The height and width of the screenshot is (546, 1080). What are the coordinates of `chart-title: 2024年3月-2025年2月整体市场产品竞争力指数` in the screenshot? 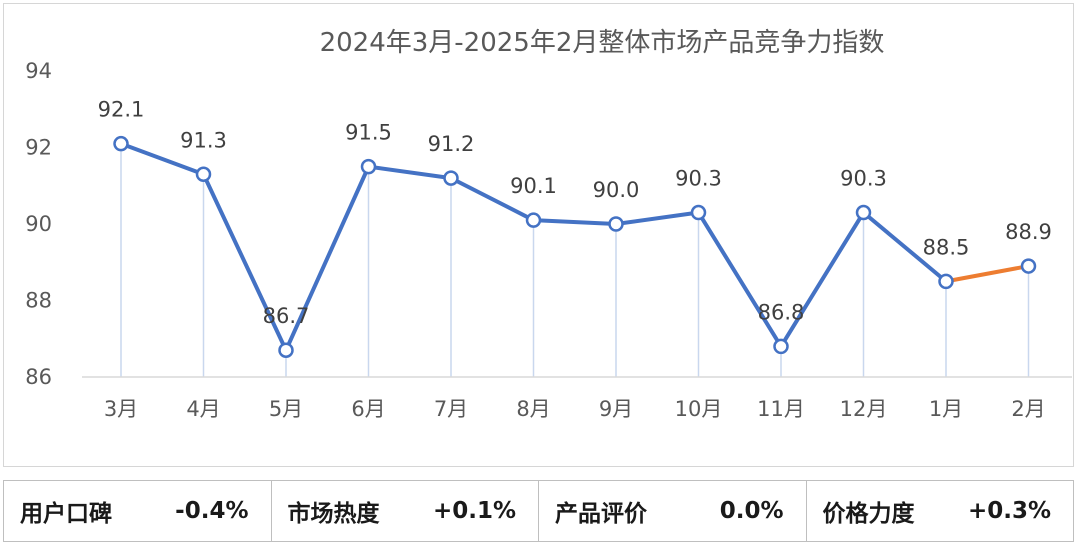 It's located at (602, 43).